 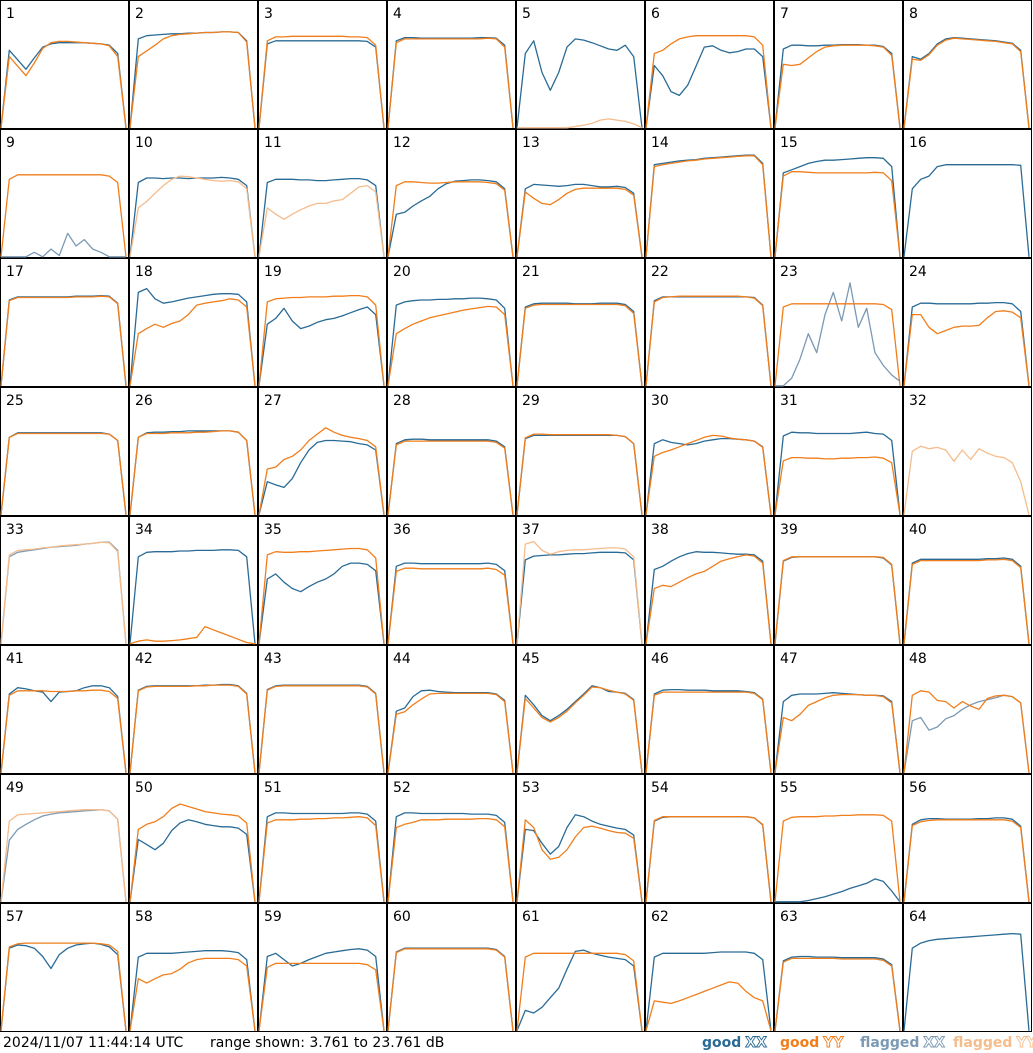 I want to click on panel: 26, so click(x=193, y=451).